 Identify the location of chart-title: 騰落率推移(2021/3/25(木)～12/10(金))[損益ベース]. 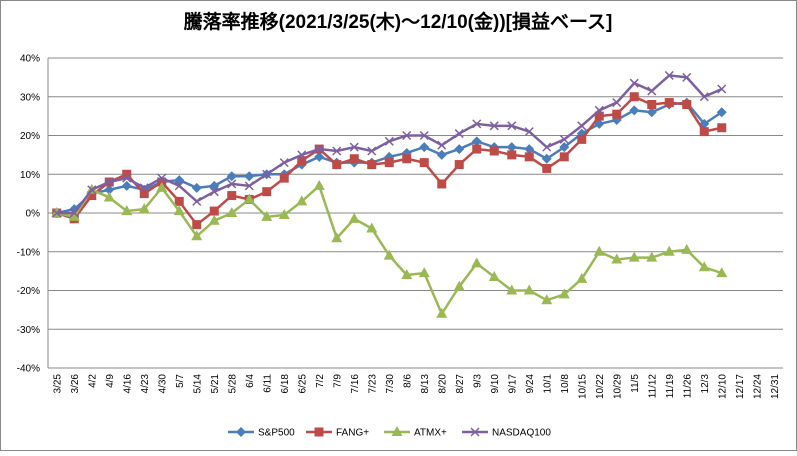
(398, 21).